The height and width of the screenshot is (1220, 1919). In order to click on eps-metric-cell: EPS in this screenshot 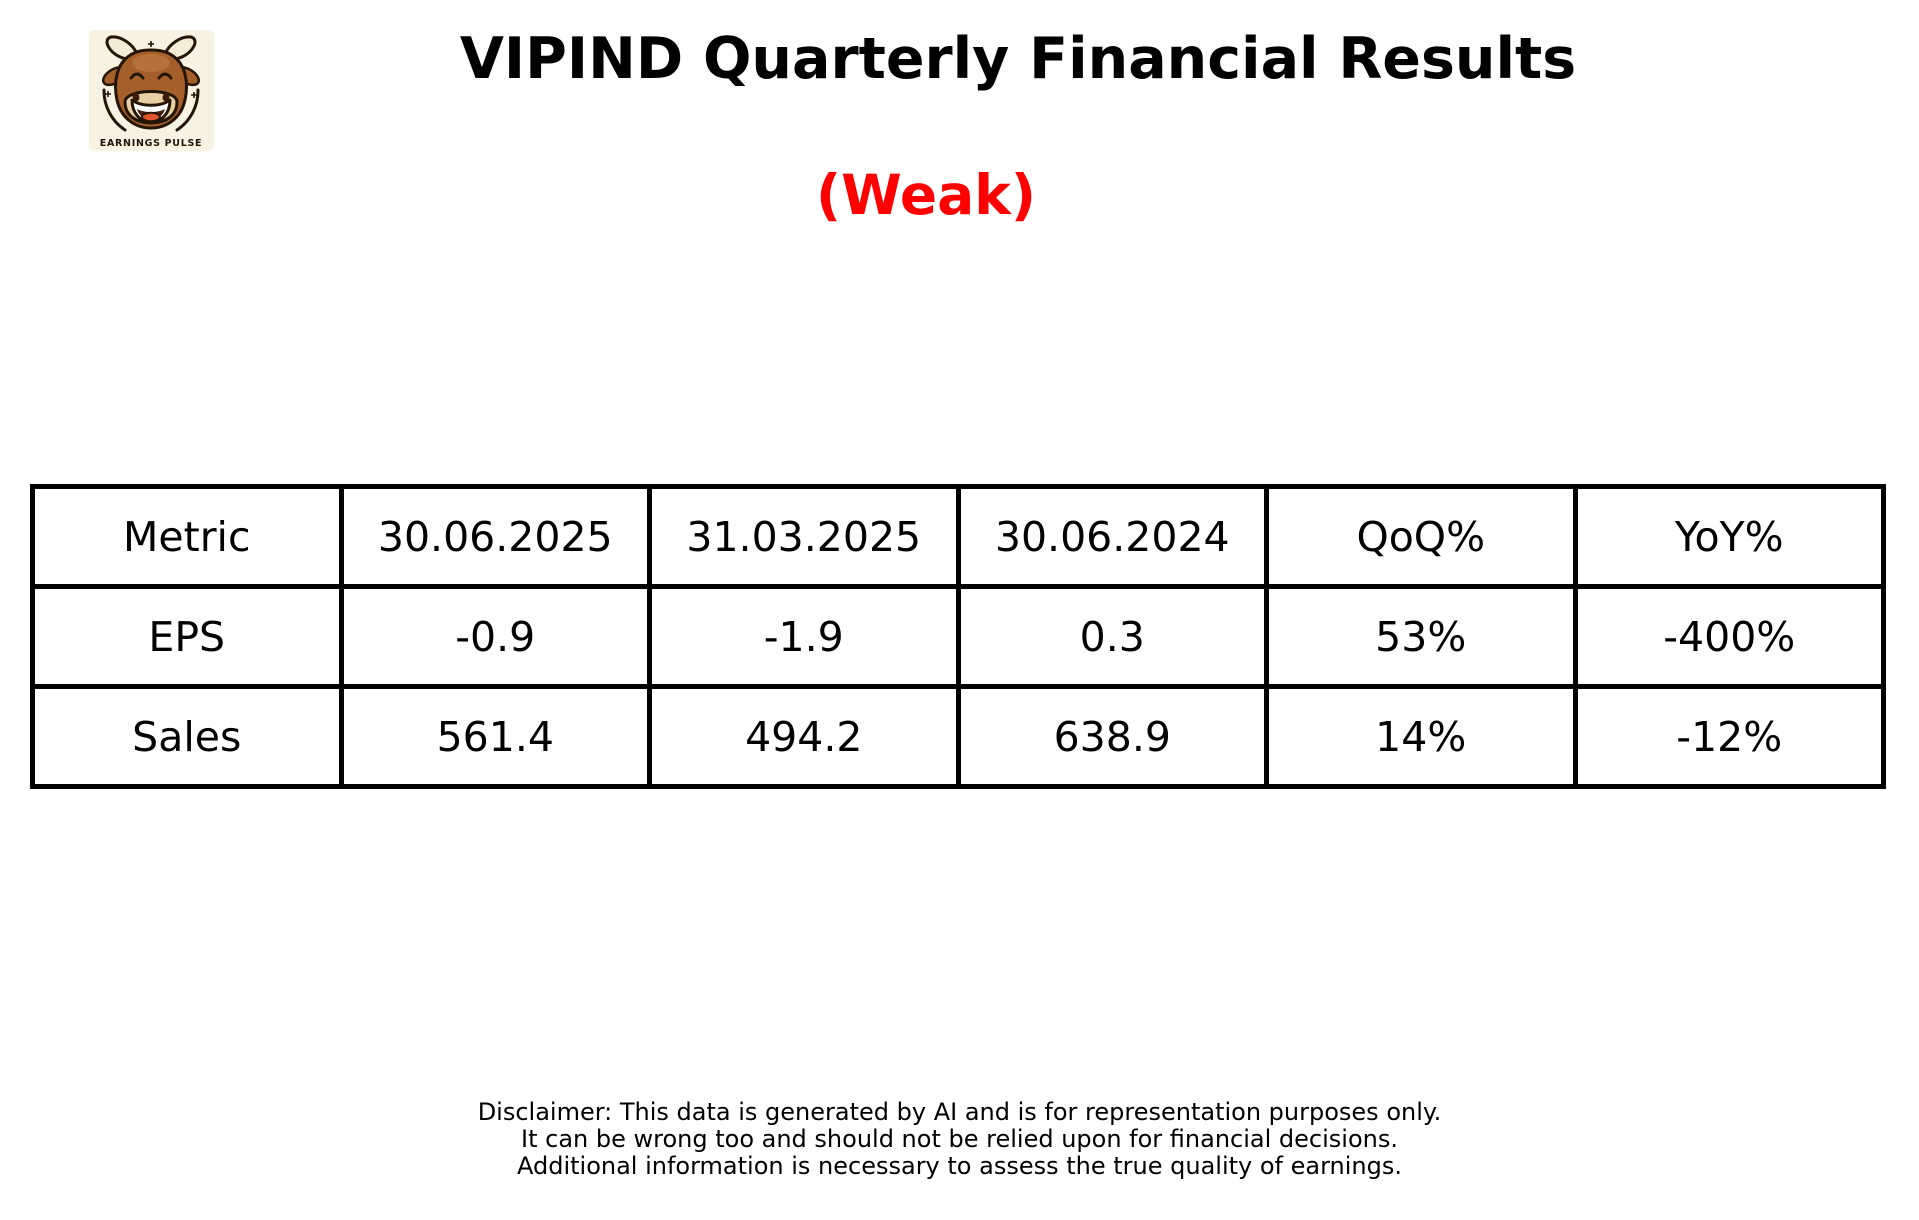, I will do `click(187, 636)`.